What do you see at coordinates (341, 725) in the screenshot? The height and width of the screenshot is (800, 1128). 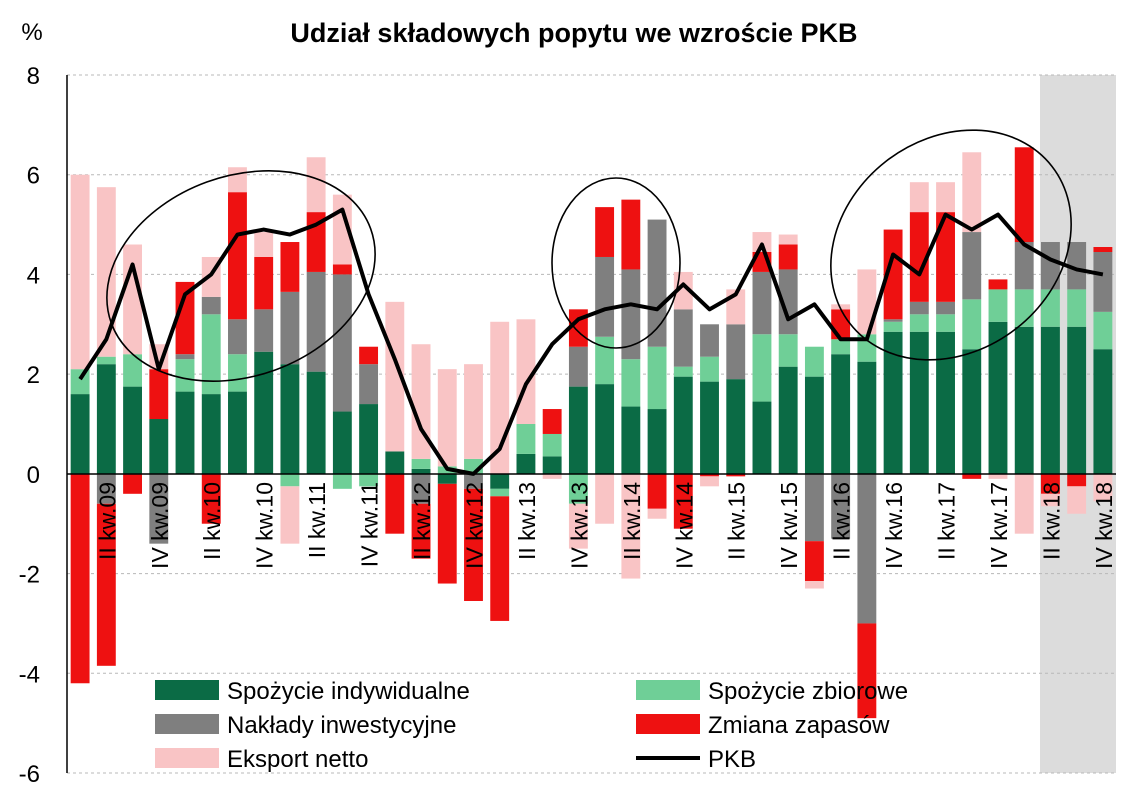 I see `legend-label-naklady-inwestycyjne: Nakłady inwestycyjne` at bounding box center [341, 725].